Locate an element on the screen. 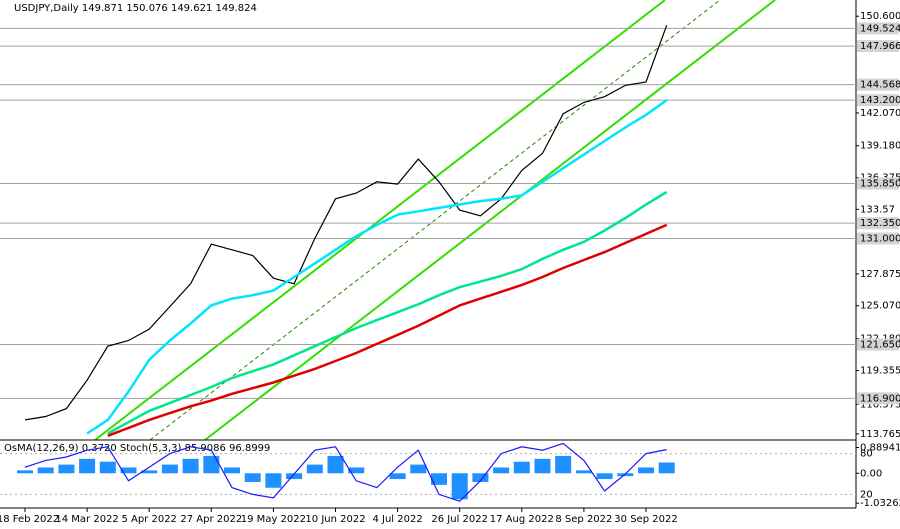 The image size is (900, 529). y-tick-label: 127.875 is located at coordinates (880, 274).